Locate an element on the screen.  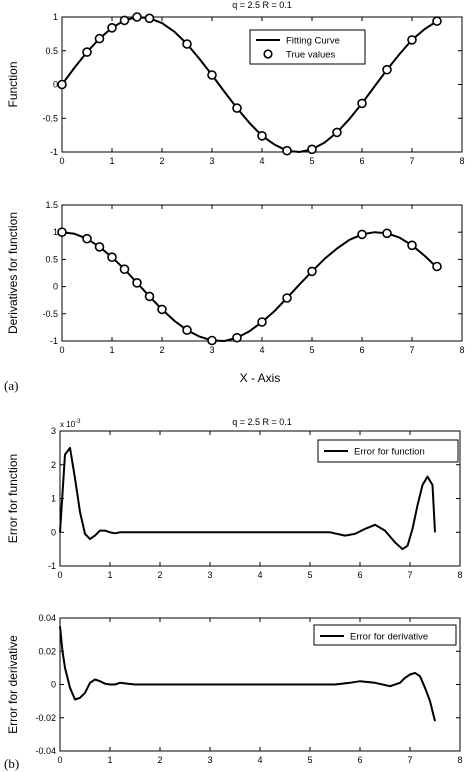
legend-entry-label: Error for derivative is located at coordinates (389, 637).